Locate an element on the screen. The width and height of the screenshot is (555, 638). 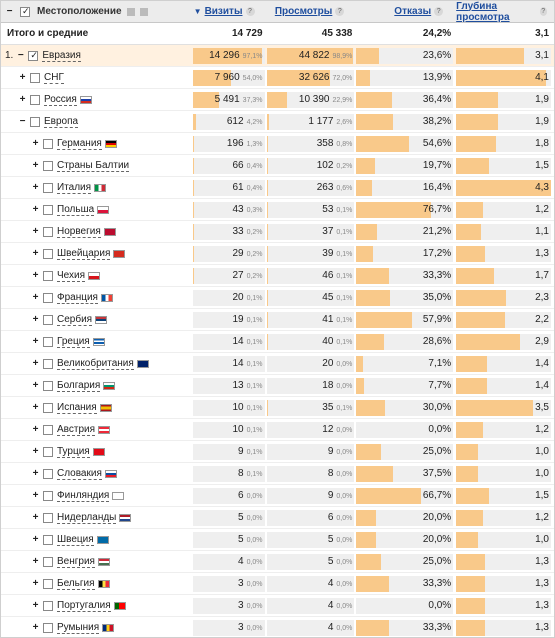
location-name: Румыния is located at coordinates (78, 627).